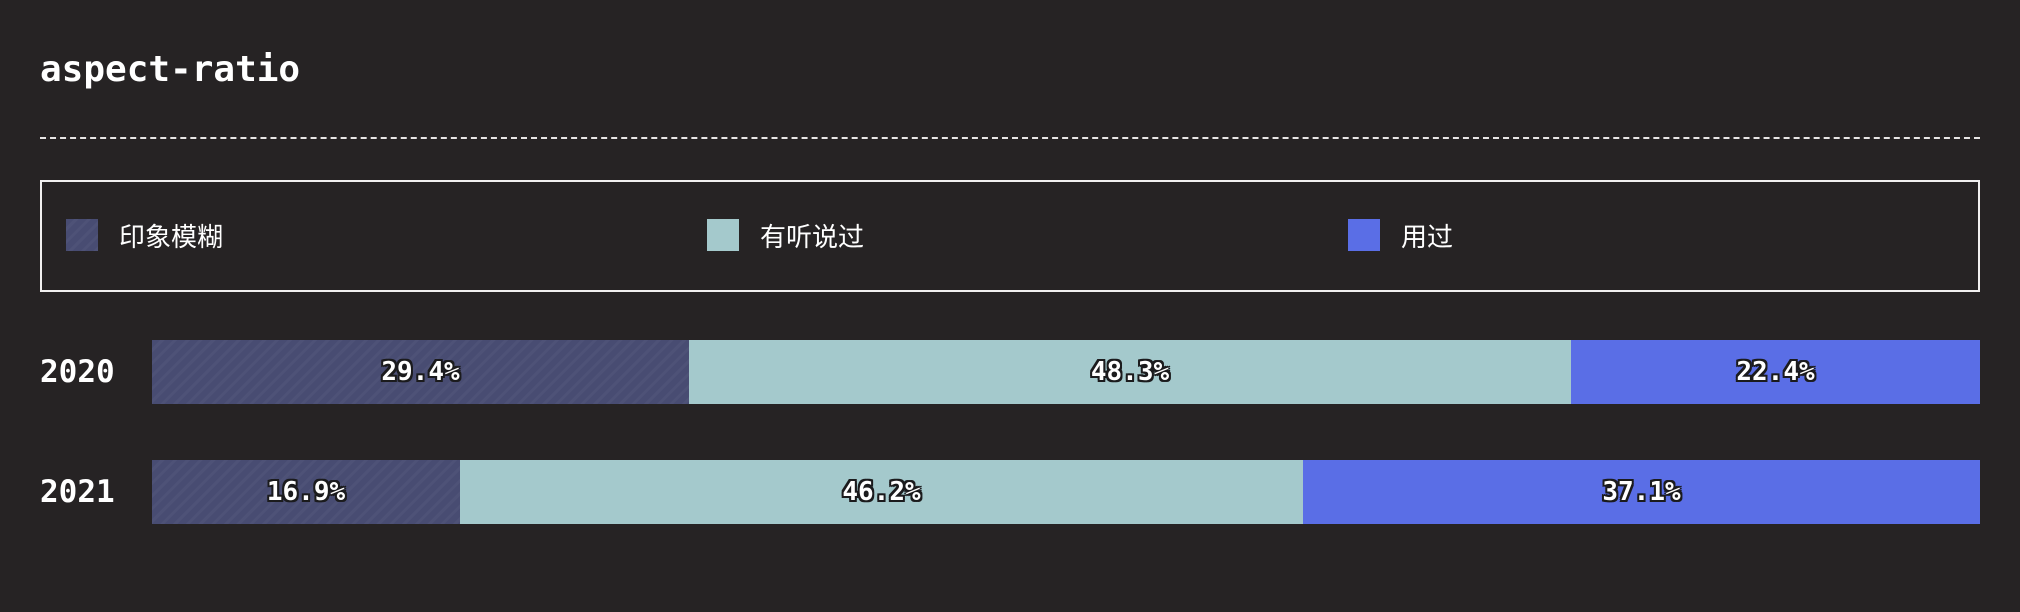 The width and height of the screenshot is (2020, 612). I want to click on bar-segment-2020-1: 29.4%, so click(420, 372).